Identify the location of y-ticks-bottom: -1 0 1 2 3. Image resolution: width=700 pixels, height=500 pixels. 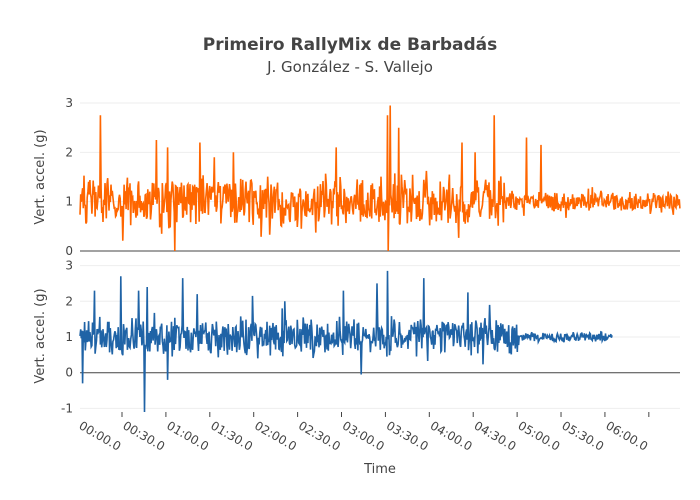
(67, 337).